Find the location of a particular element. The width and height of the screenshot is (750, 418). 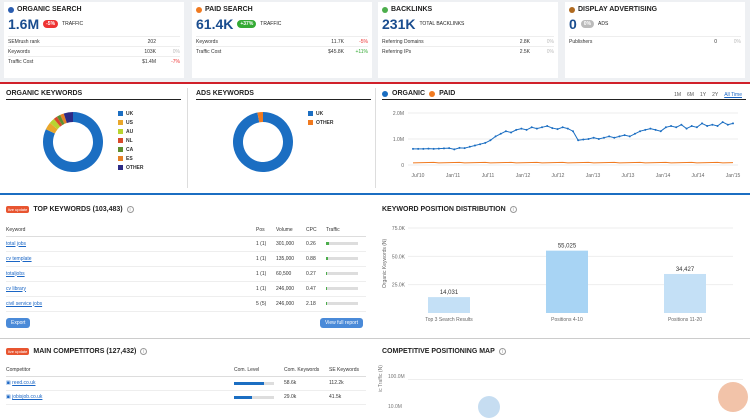

keyword-link: totaljobs is located at coordinates (15, 273).